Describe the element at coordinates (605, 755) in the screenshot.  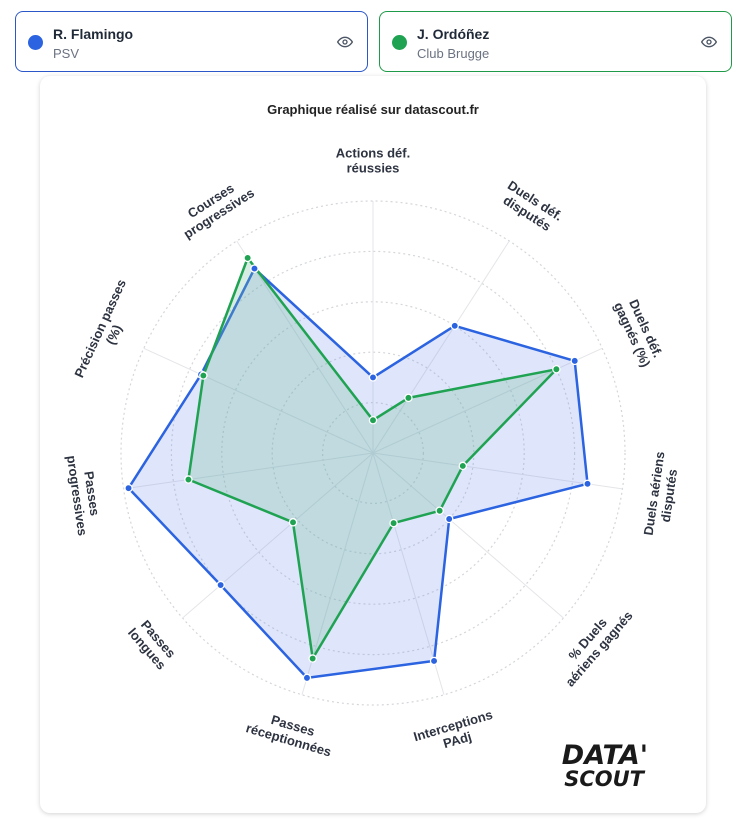
I see `logo-line-1: DATA'` at that location.